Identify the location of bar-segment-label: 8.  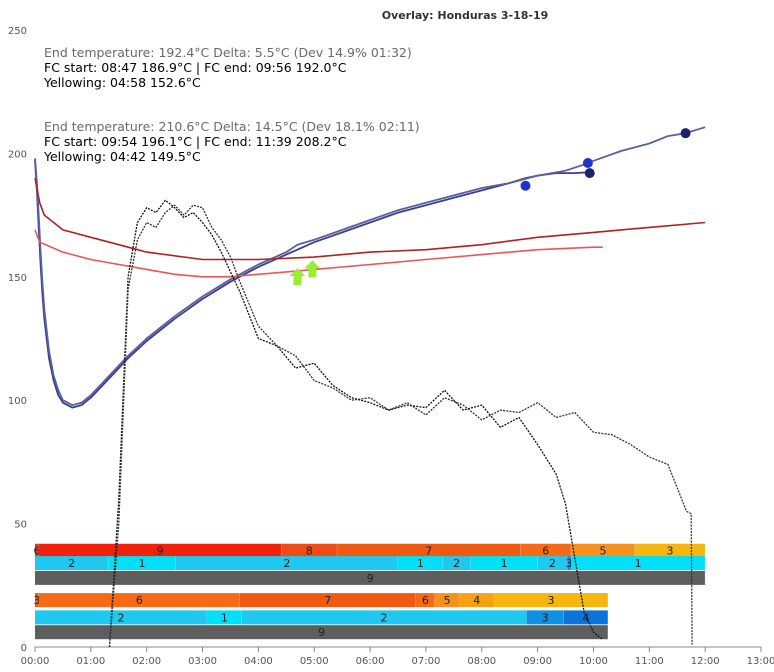
(309, 551).